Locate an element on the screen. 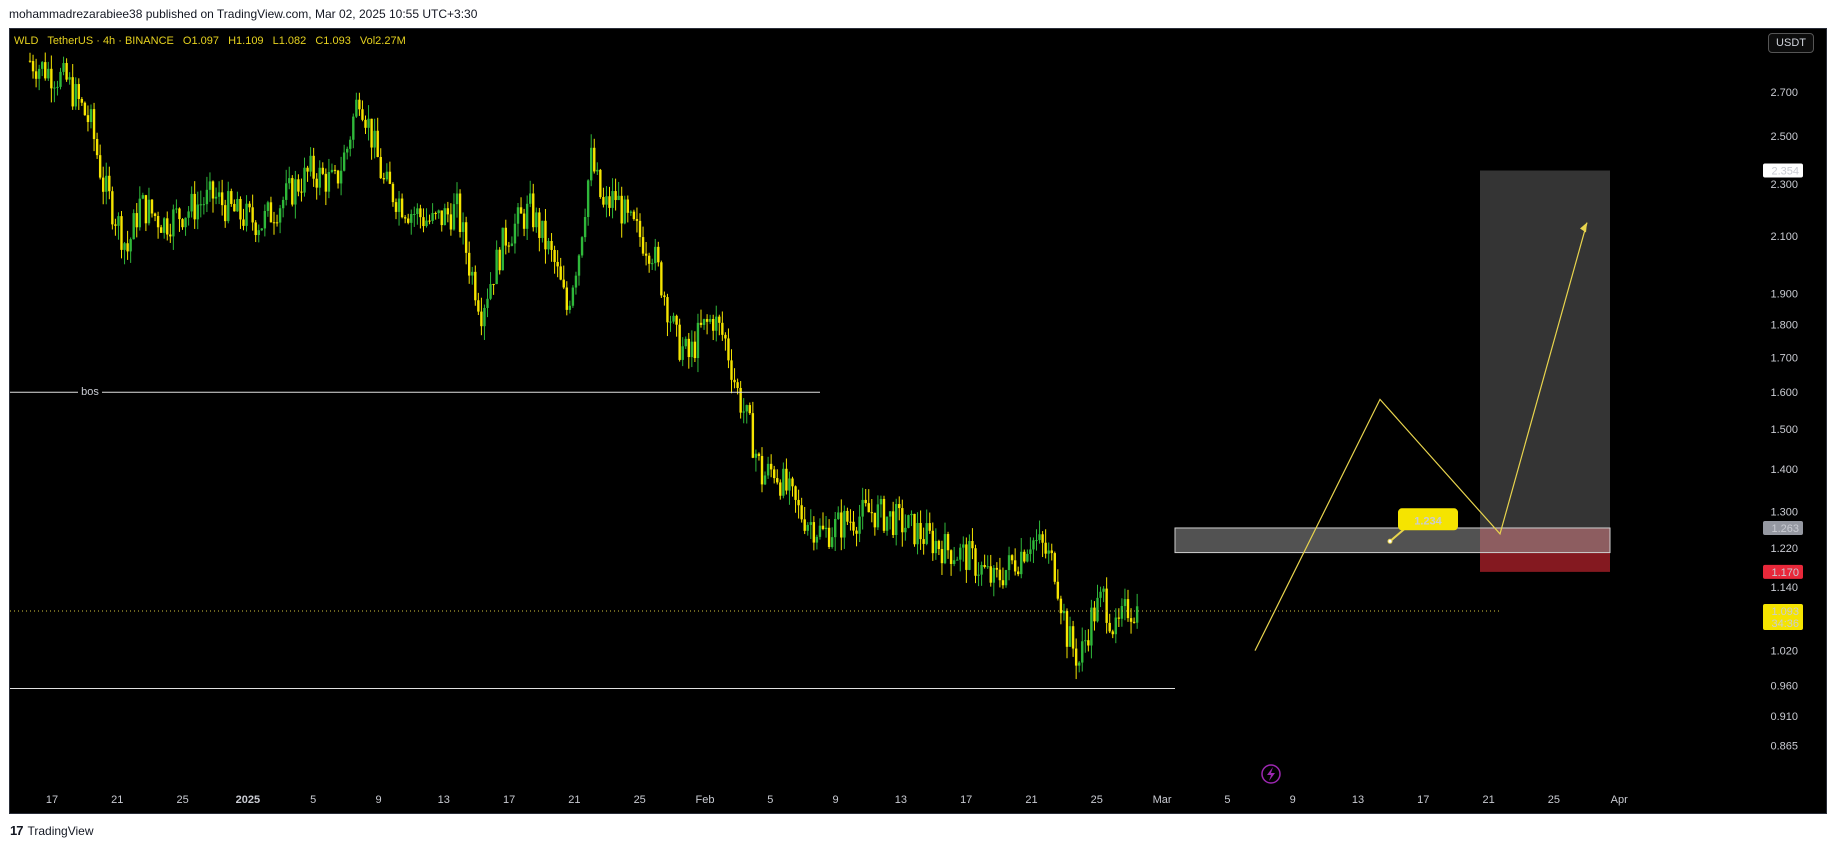 Image resolution: width=1835 pixels, height=849 pixels. target-zone is located at coordinates (1545, 349).